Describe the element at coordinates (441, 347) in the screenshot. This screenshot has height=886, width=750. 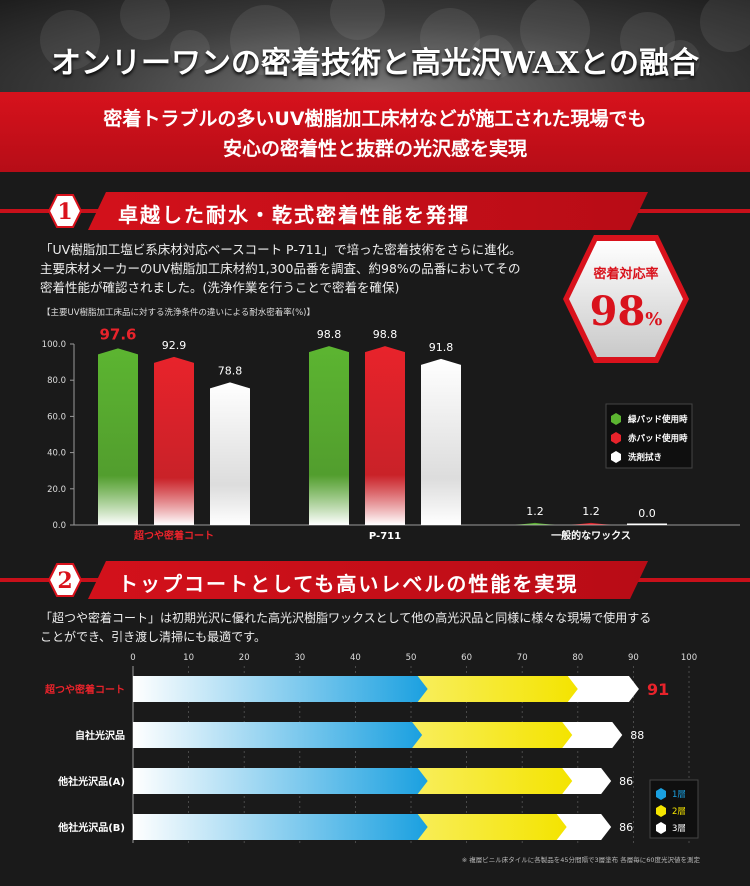
I see `chart1-data-label: 91.8` at that location.